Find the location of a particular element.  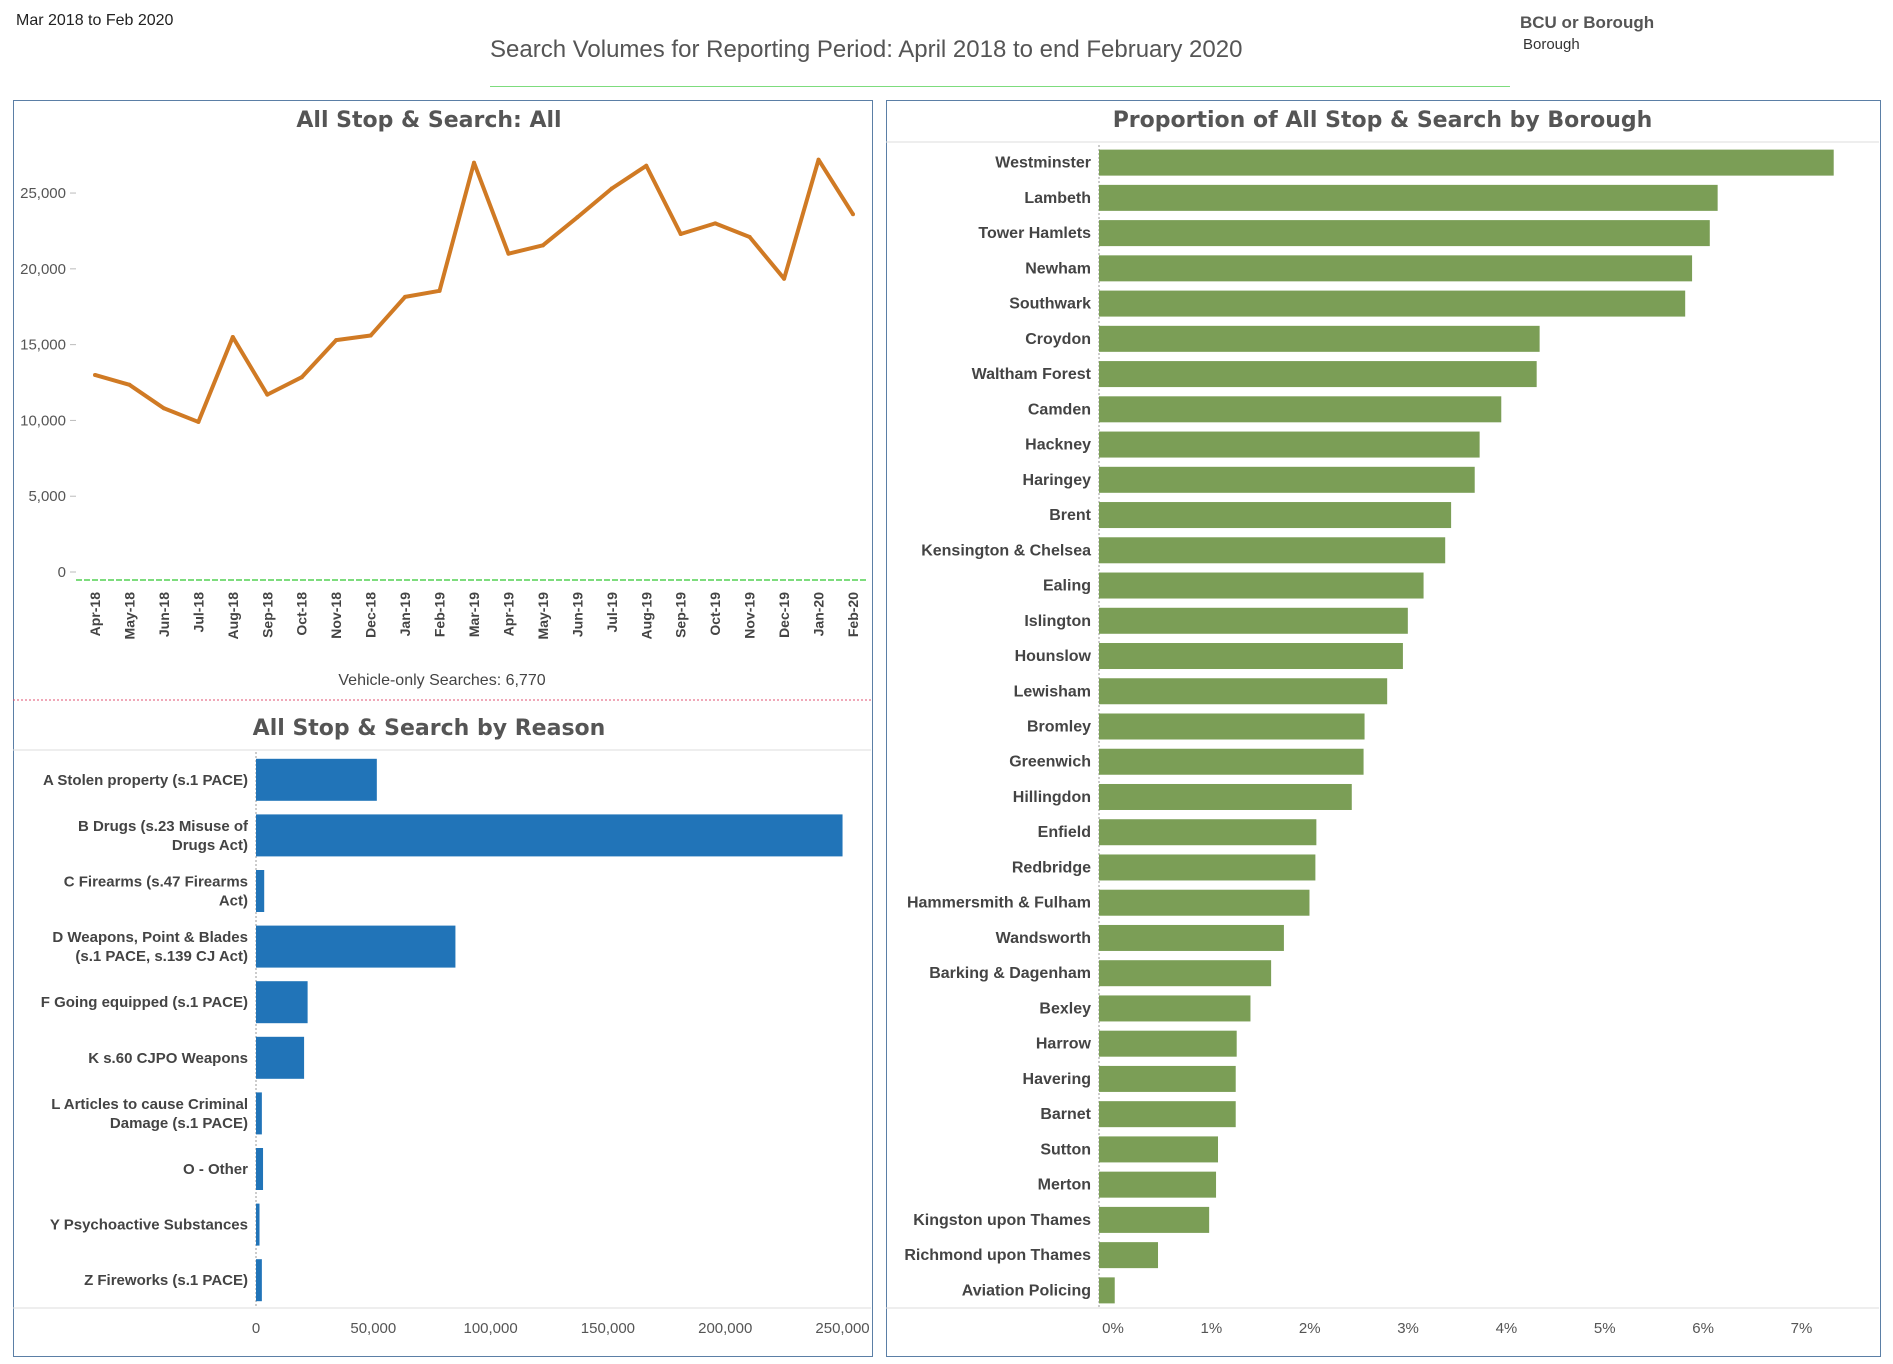

x-tick-label: May-19 is located at coordinates (543, 616).